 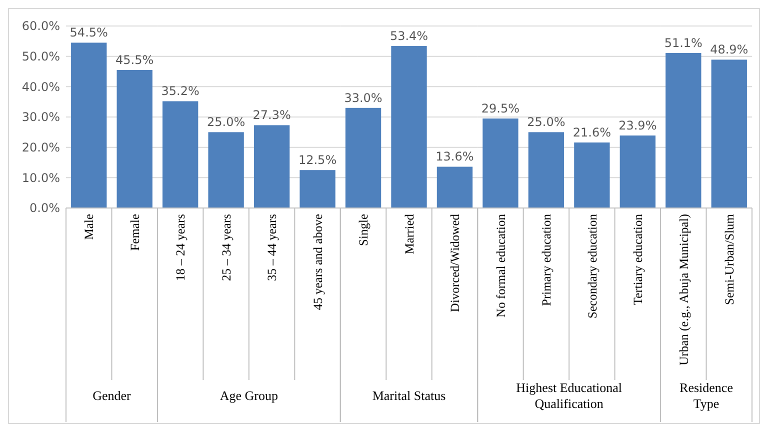 I want to click on data-label: 53.4%, so click(x=409, y=36).